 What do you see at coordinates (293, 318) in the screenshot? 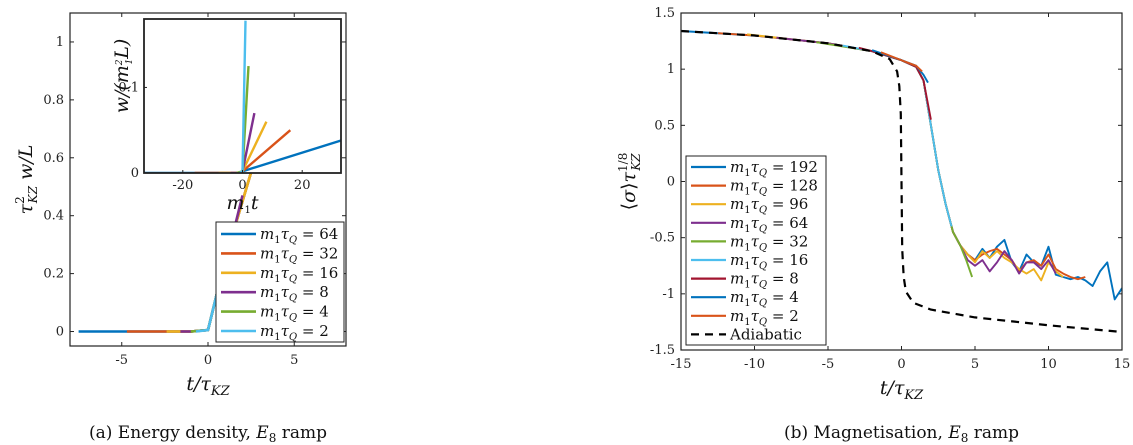
I see `a-legend-label-5-subq: Q` at bounding box center [293, 318].